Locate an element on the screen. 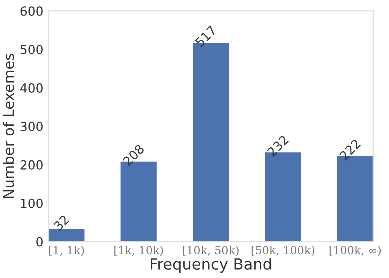 The height and width of the screenshot is (278, 389). x-tick-label: [1, 1k) is located at coordinates (66, 251).